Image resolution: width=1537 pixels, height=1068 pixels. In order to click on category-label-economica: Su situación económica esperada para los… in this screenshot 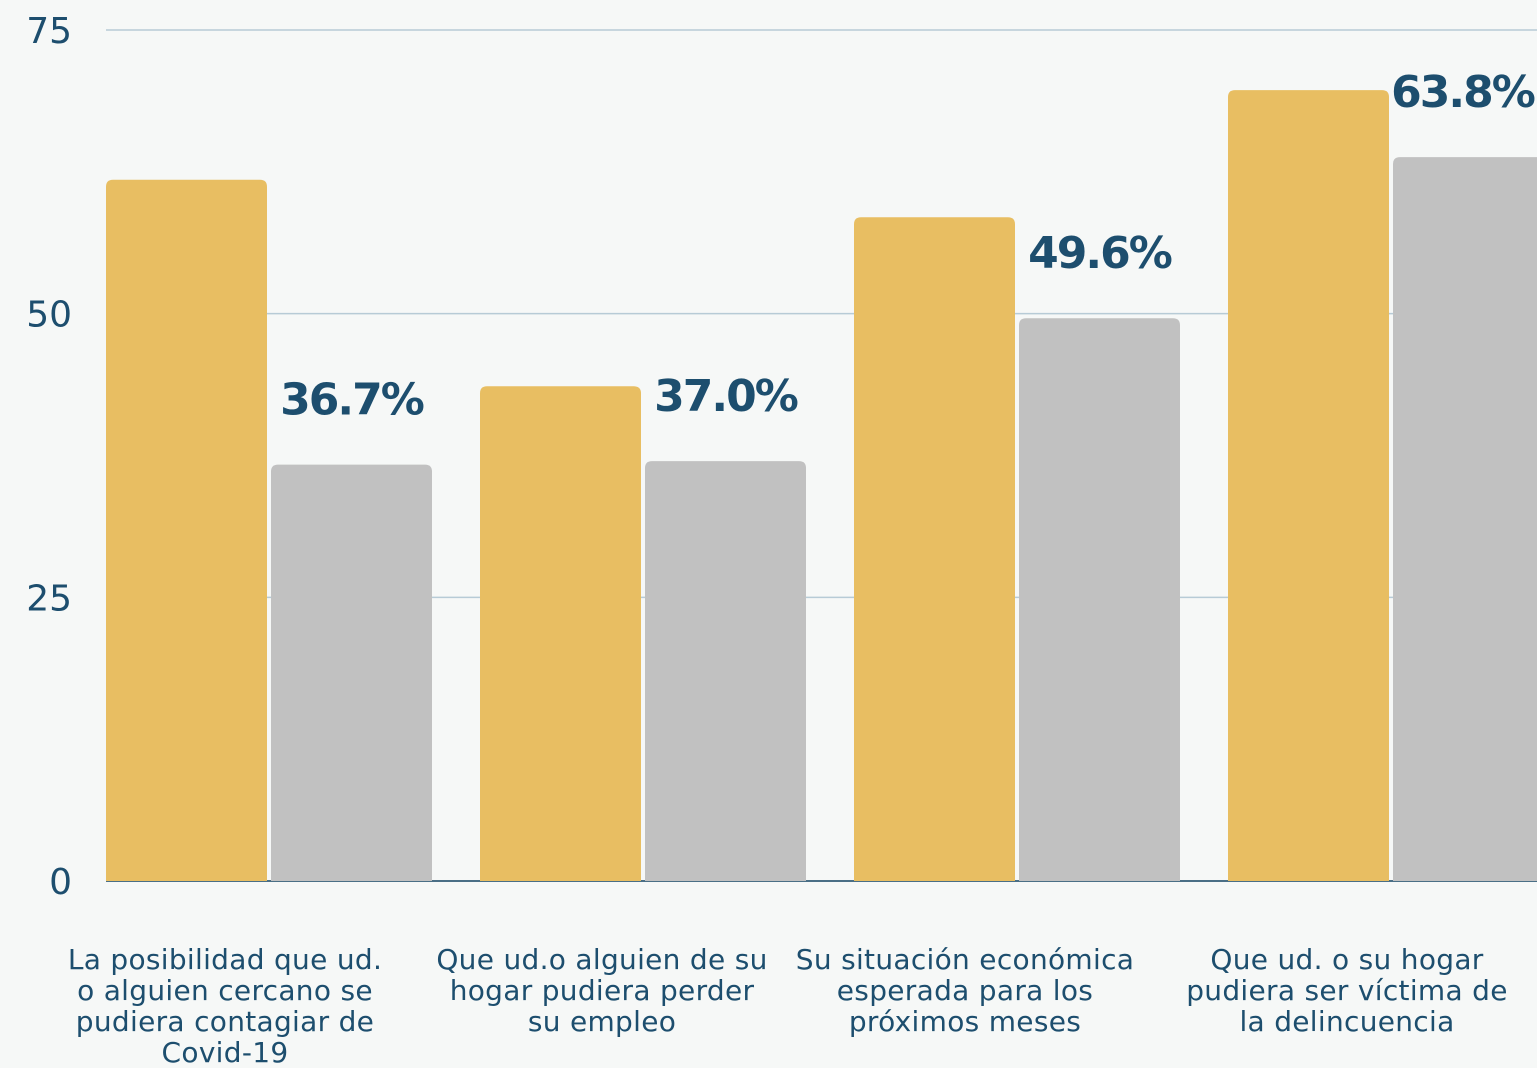, I will do `click(965, 990)`.